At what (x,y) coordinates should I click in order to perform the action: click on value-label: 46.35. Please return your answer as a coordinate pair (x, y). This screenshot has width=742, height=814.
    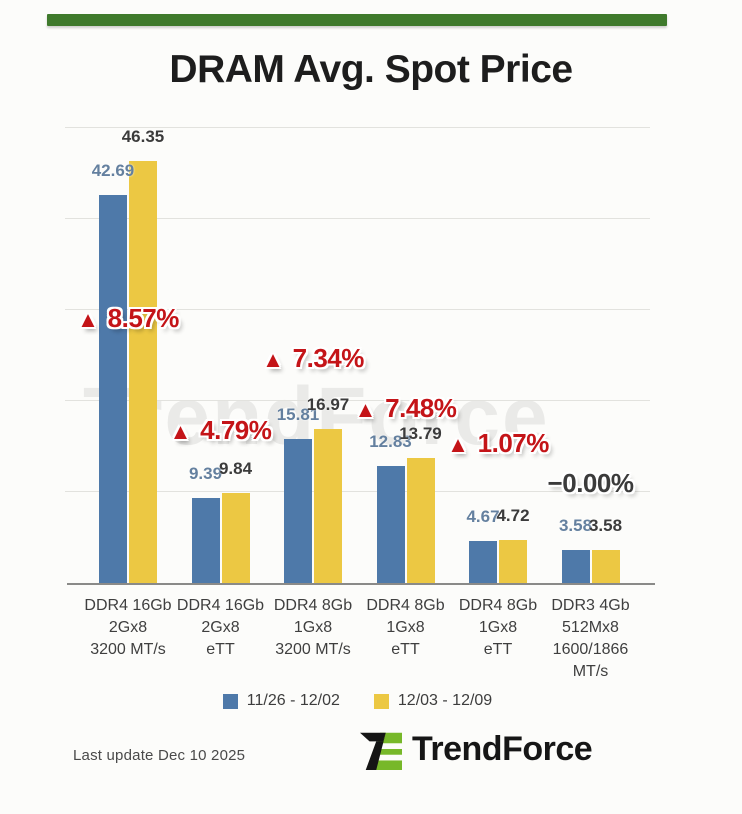
    Looking at the image, I should click on (143, 137).